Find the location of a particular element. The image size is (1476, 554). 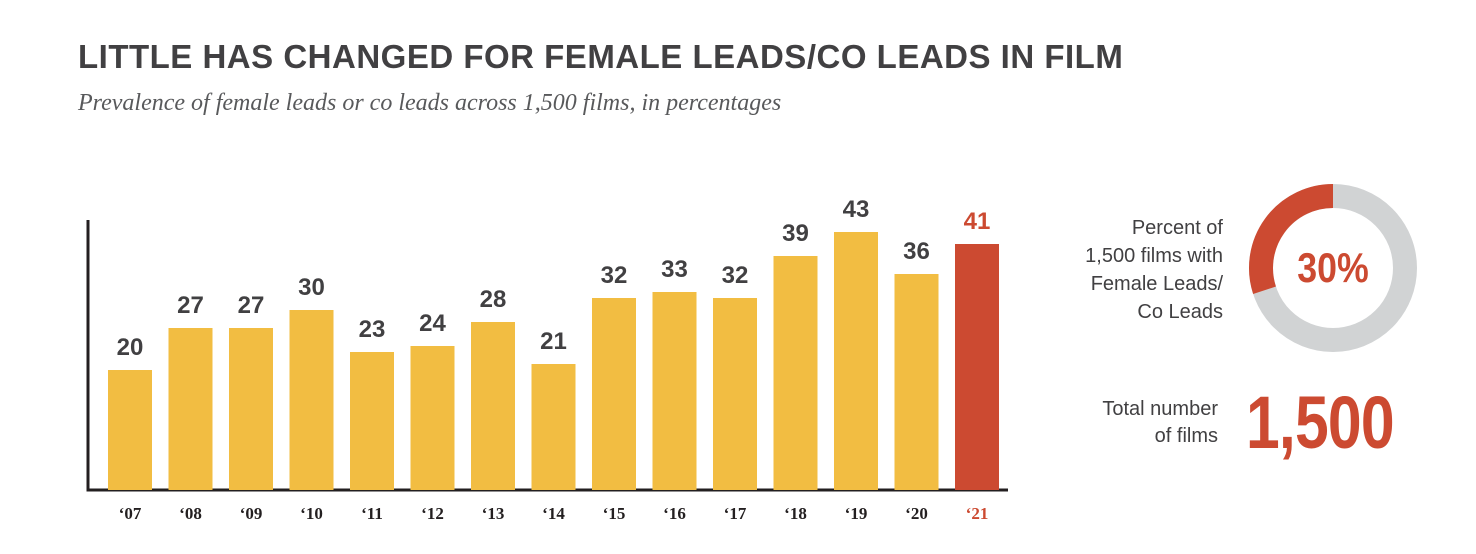

donut-center-value: 30% is located at coordinates (1333, 267).